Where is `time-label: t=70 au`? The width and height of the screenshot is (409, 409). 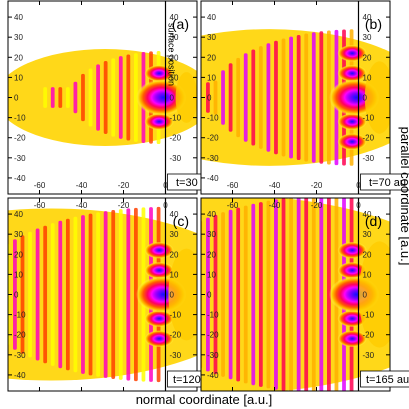
time-label: t=70 au is located at coordinates (384, 182).